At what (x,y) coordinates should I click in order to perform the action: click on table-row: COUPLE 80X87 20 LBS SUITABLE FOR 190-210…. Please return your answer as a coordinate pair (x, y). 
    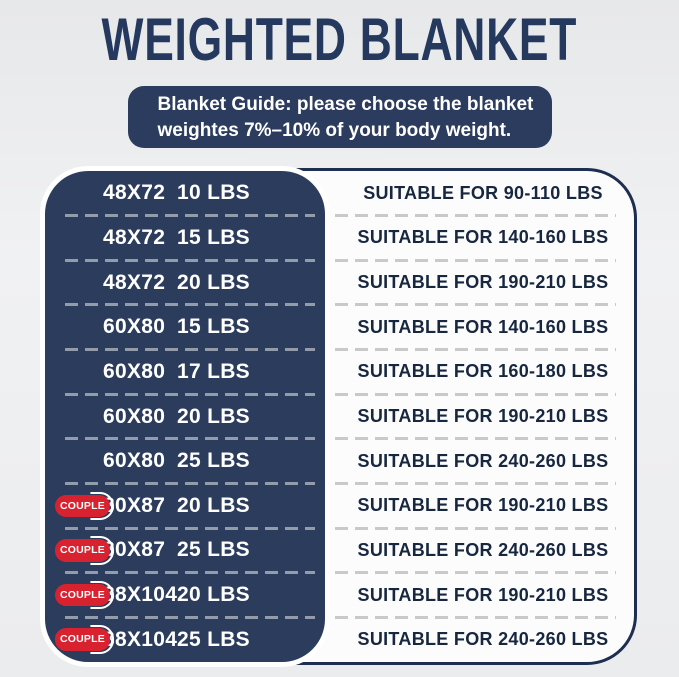
    Looking at the image, I should click on (339, 505).